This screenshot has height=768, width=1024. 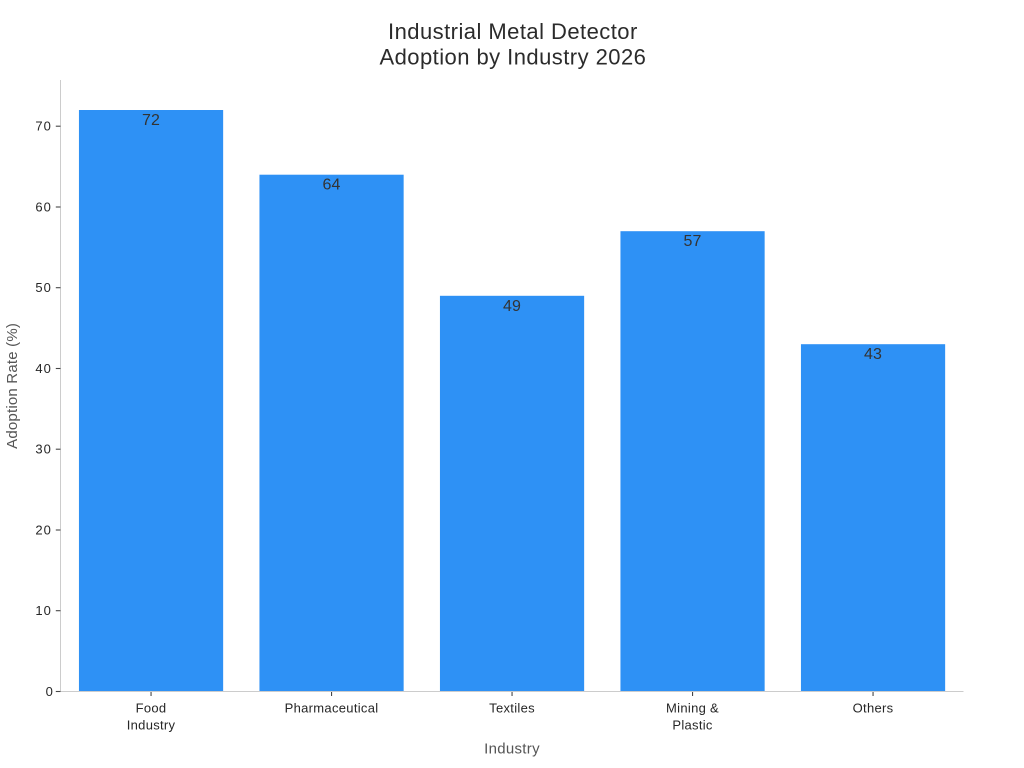 I want to click on svg-text: Adoption Rate (%), so click(x=12, y=386).